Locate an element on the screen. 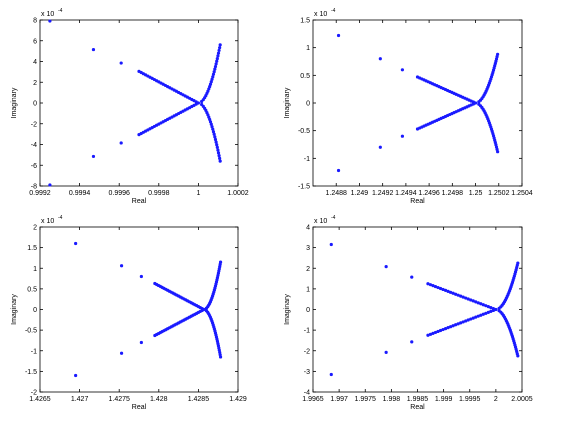 The width and height of the screenshot is (577, 421). x-tick-label: 1.997 is located at coordinates (339, 399).